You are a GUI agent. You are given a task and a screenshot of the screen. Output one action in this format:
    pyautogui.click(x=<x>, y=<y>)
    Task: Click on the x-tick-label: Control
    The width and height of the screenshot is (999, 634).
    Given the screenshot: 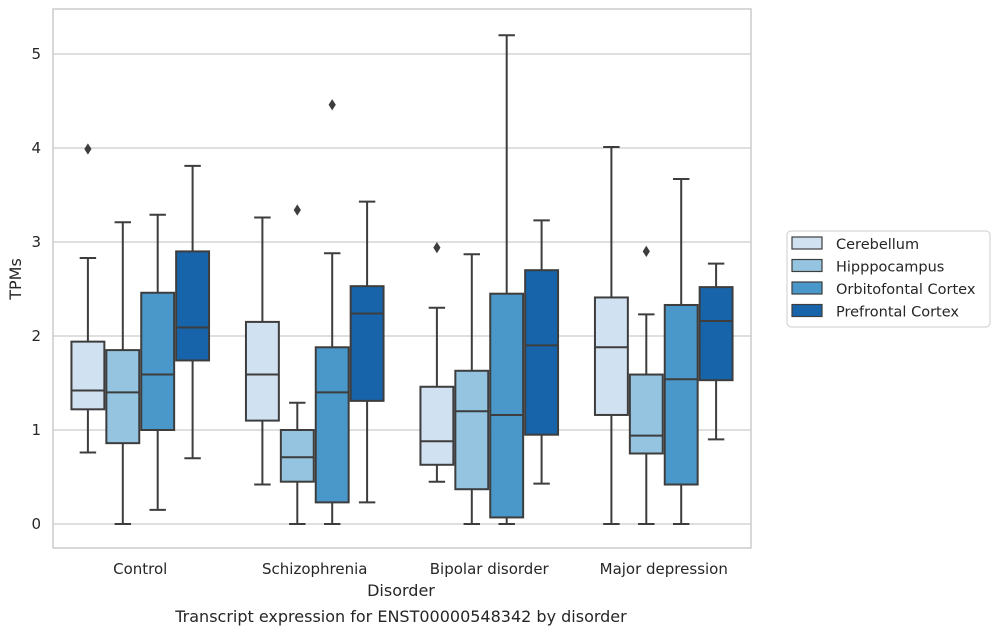 What is the action you would take?
    pyautogui.click(x=140, y=569)
    